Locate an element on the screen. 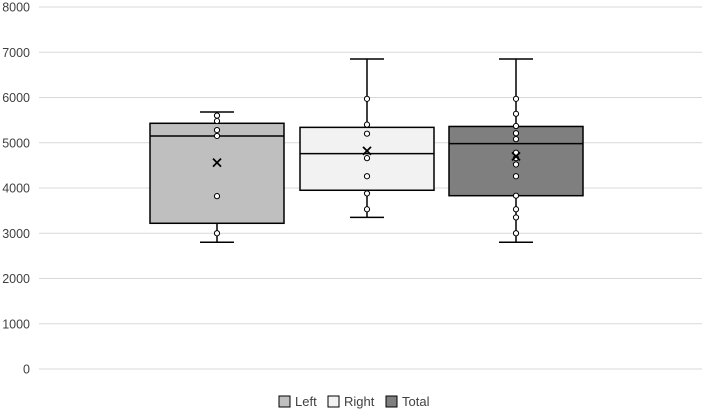 Image resolution: width=702 pixels, height=411 pixels. box-left is located at coordinates (217, 177).